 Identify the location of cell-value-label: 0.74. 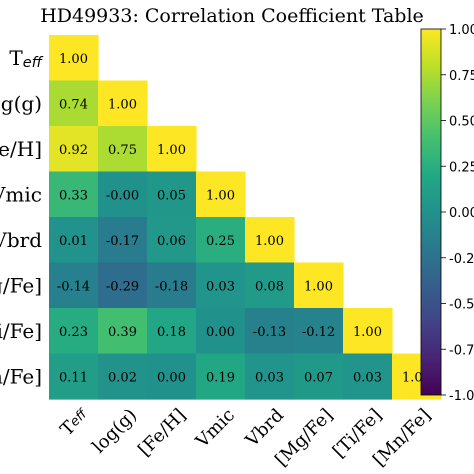
(73, 104).